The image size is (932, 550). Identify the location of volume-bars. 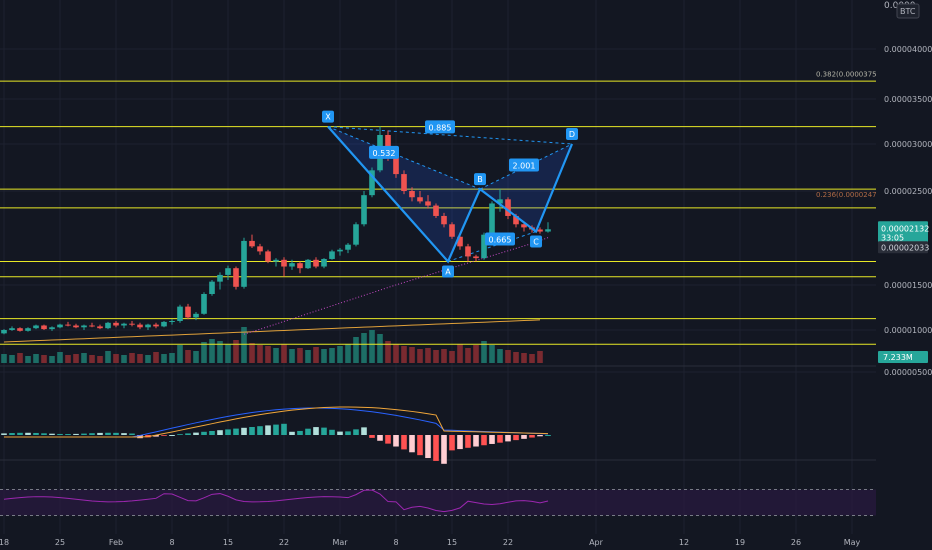
(272, 341).